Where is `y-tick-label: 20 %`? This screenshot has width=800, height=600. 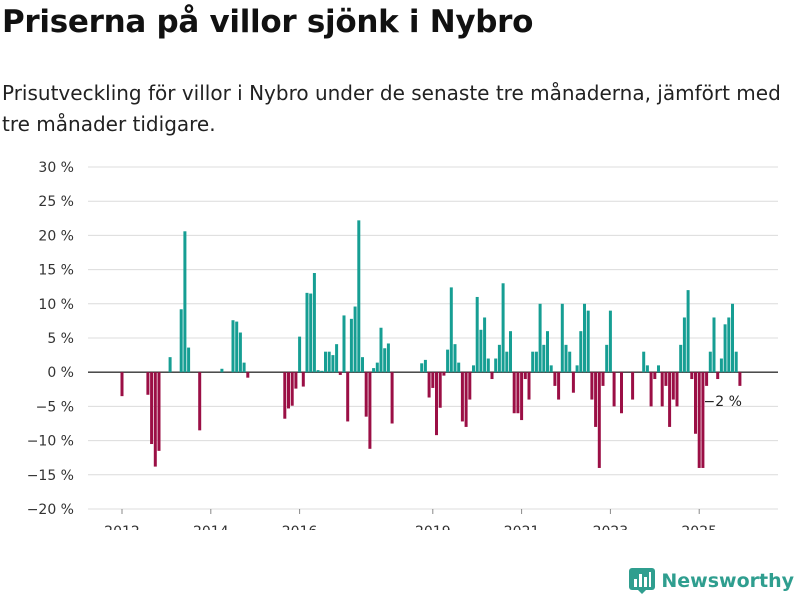
y-tick-label: 20 % is located at coordinates (56, 236).